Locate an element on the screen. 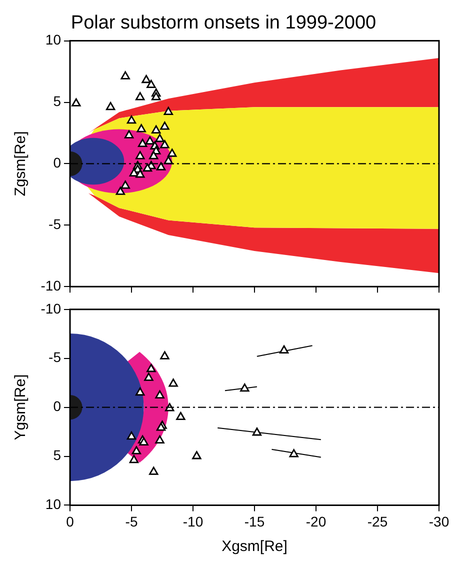 Image resolution: width=461 pixels, height=572 pixels. x-axis-title: Xgsm[Re] is located at coordinates (255, 547).